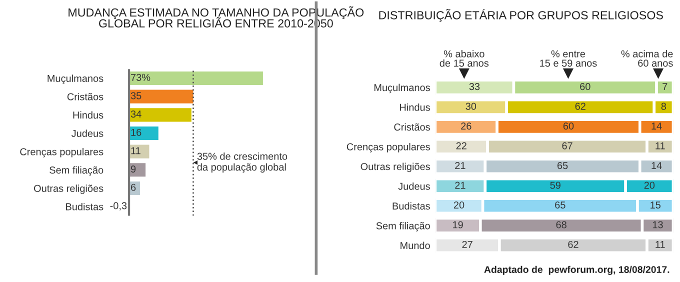  What do you see at coordinates (136, 132) in the screenshot?
I see `data-label: 16` at bounding box center [136, 132].